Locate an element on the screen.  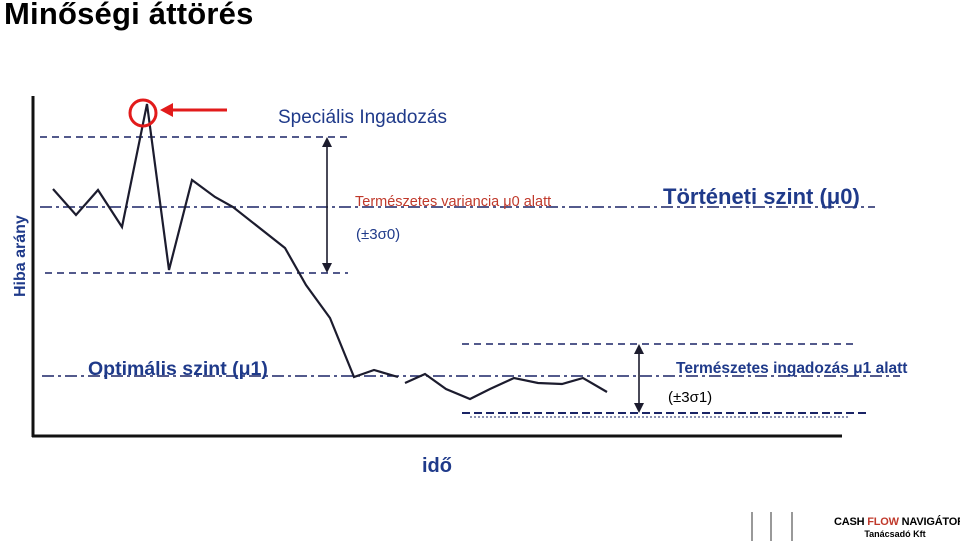
sigma0-arrowhead-bottom is located at coordinates (327, 268).